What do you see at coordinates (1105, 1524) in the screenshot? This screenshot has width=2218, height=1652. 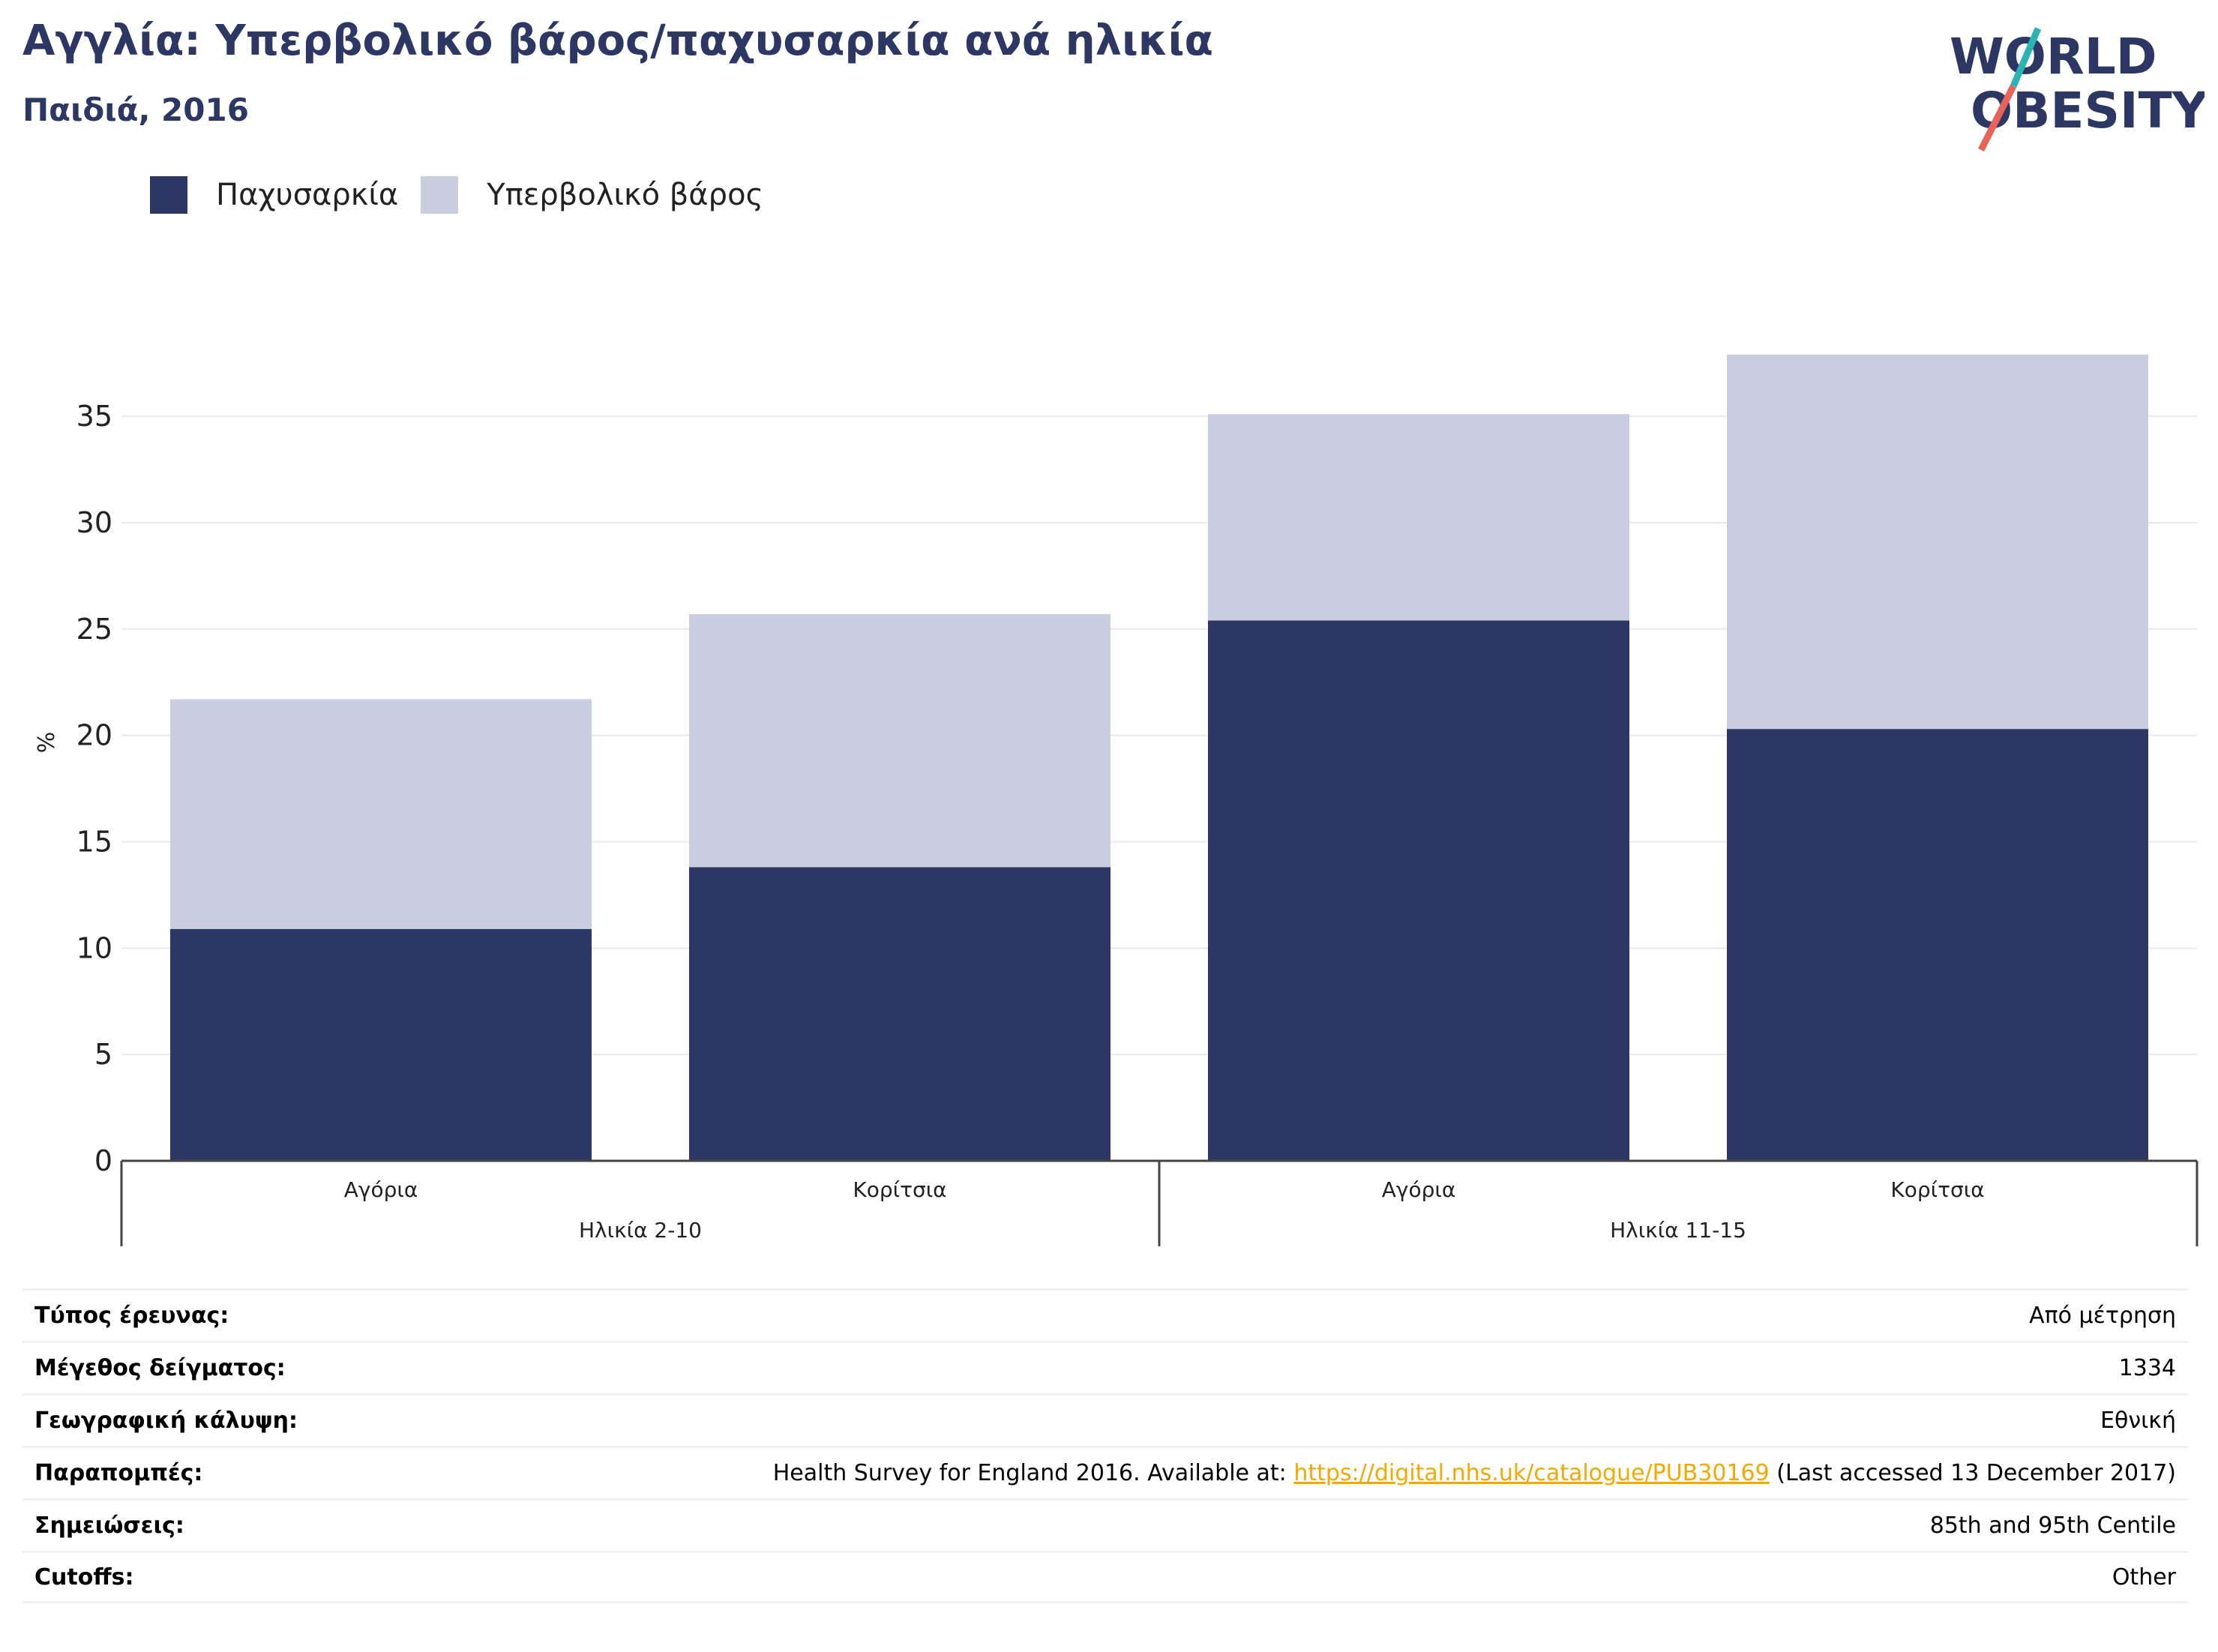 I see `meta-row-notes: Σημειώσεις: 85th and 95th Centile` at bounding box center [1105, 1524].